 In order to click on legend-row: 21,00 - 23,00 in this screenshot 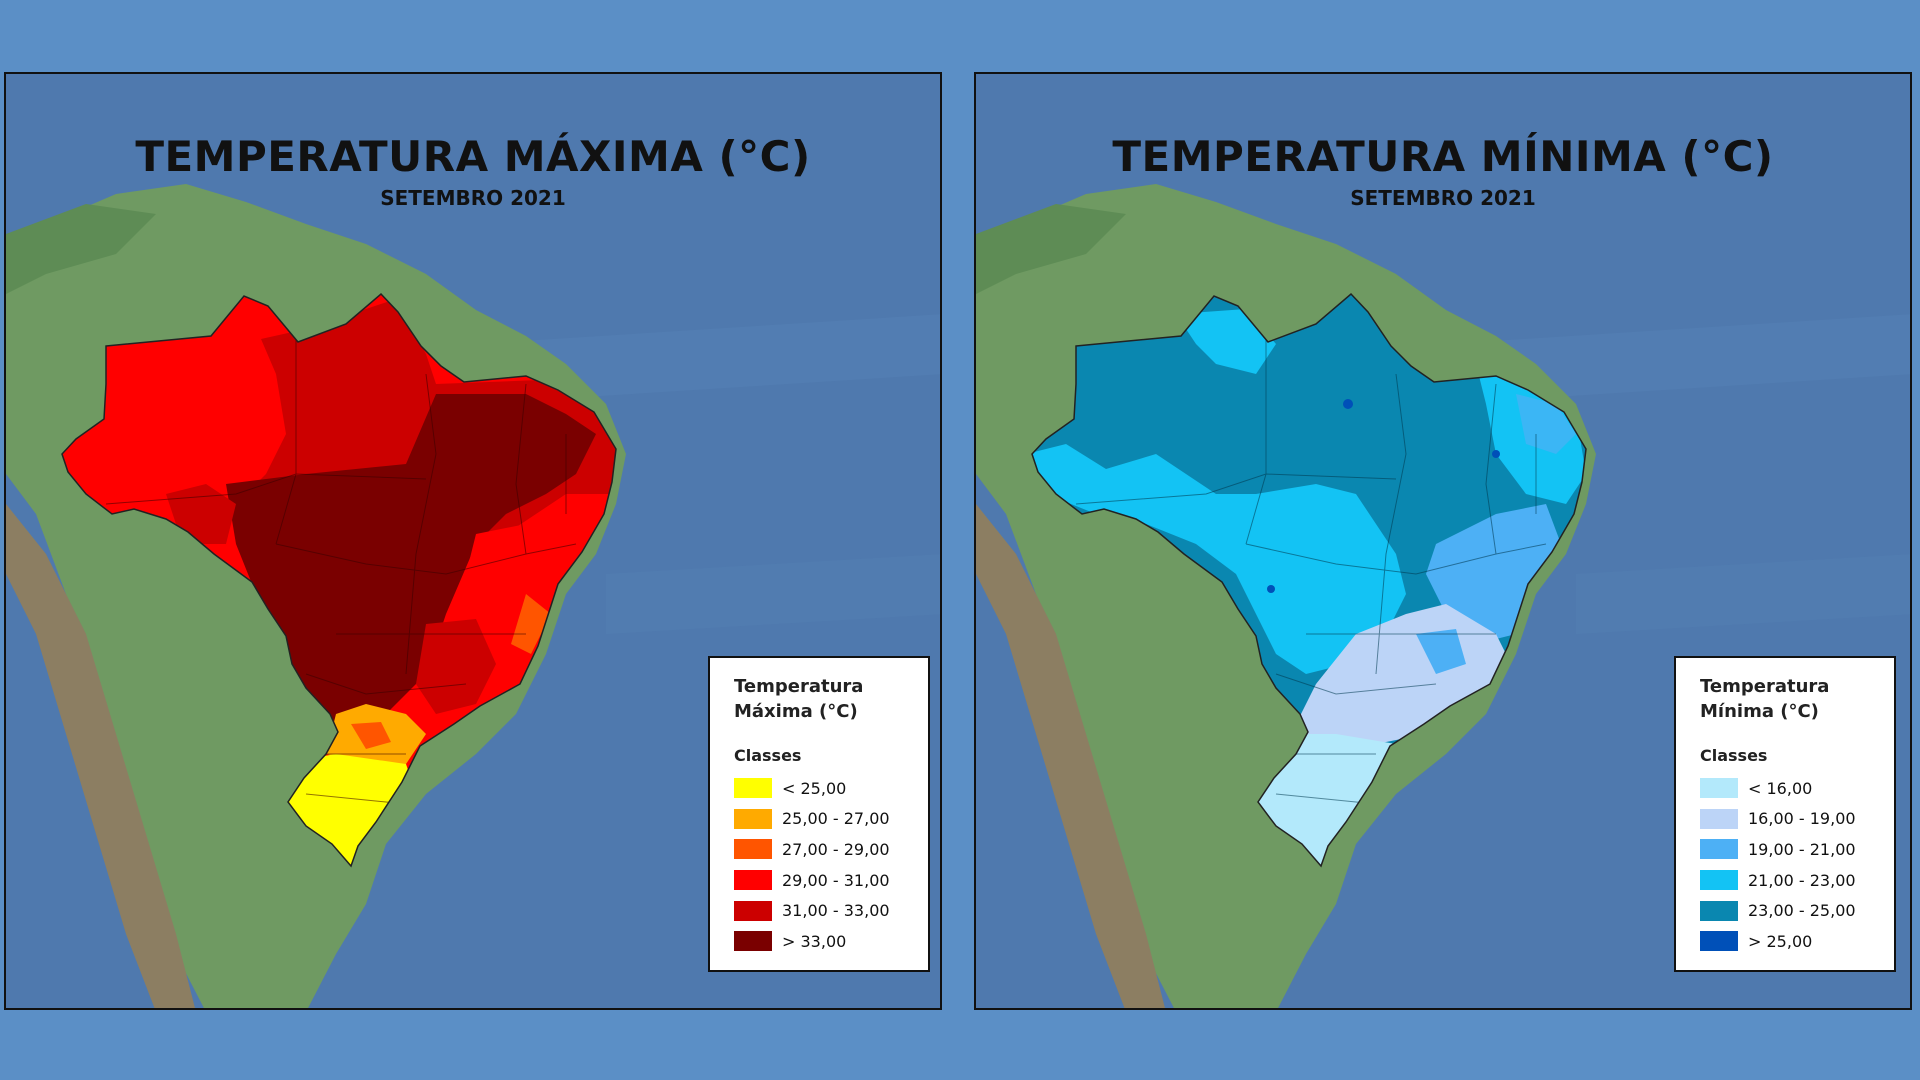, I will do `click(1789, 880)`.